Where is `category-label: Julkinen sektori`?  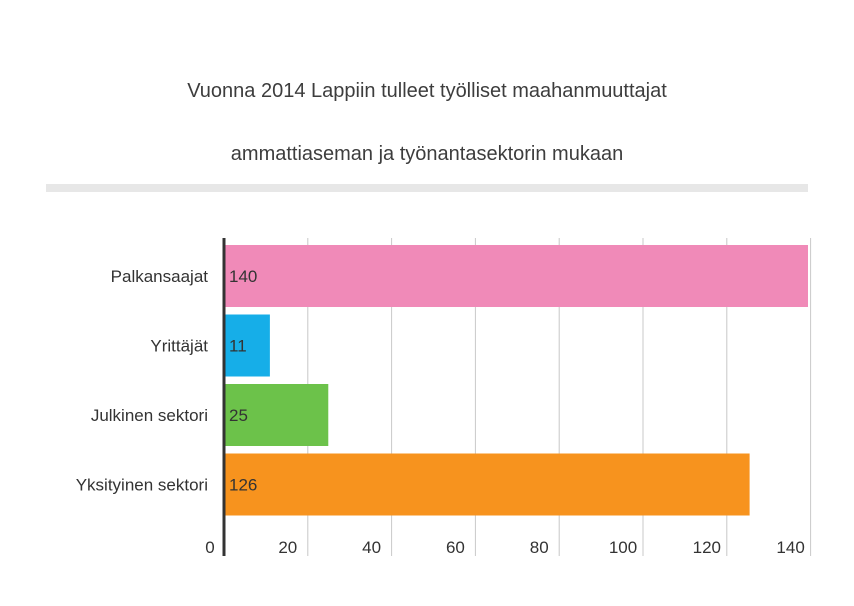 category-label: Julkinen sektori is located at coordinates (149, 415).